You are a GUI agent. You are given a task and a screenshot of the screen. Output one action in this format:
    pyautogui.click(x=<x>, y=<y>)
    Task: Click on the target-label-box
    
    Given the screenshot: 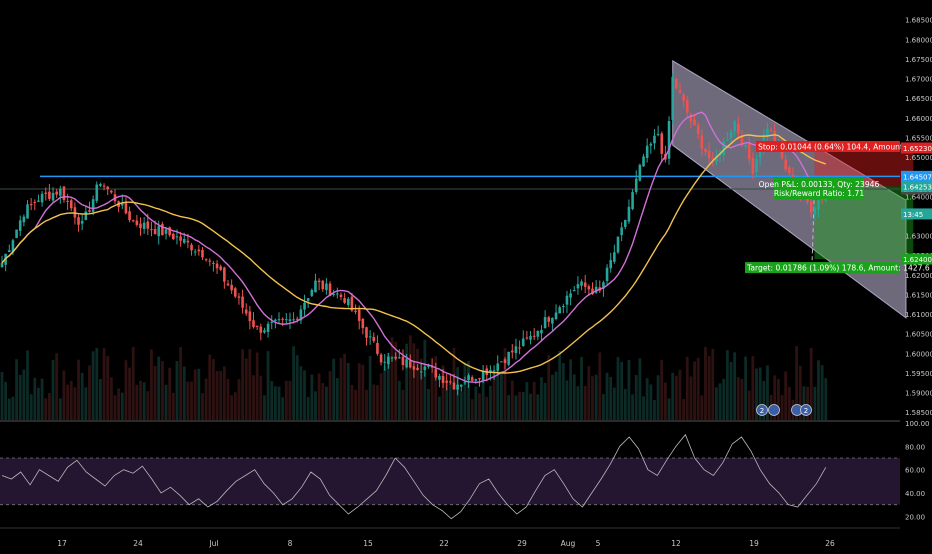 What is the action you would take?
    pyautogui.click(x=822, y=268)
    